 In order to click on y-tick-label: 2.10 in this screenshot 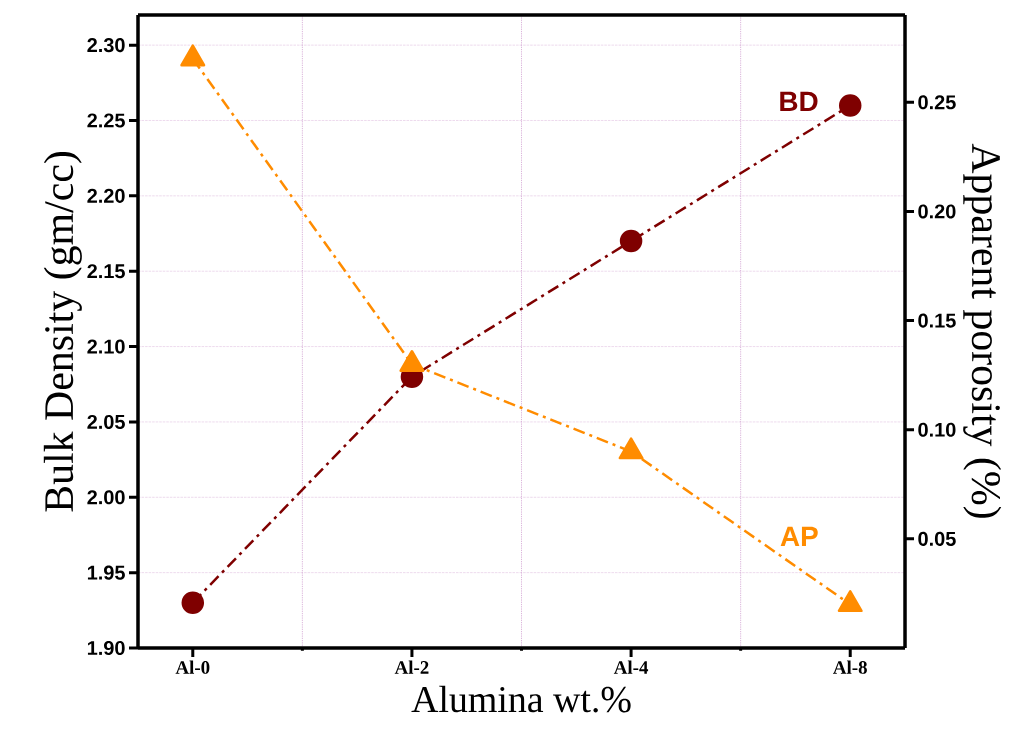, I will do `click(106, 346)`.